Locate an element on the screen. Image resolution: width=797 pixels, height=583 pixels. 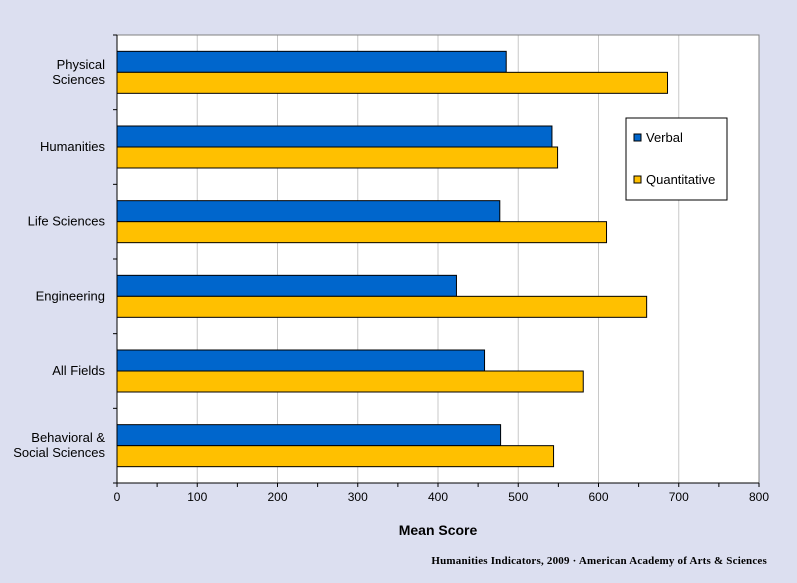
x-tick-label: 800 is located at coordinates (759, 497).